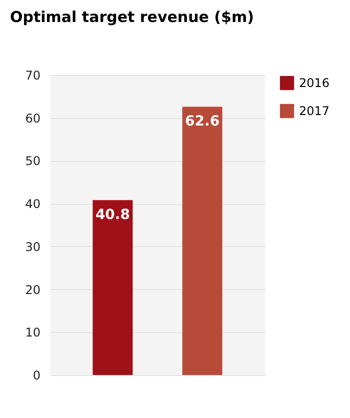 This screenshot has width=350, height=418. I want to click on y-tick-label: 20, so click(32, 289).